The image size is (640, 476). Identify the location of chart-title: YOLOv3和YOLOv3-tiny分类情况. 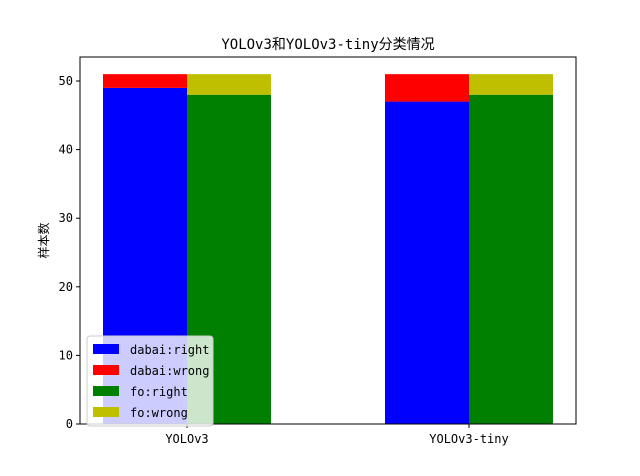
(327, 45).